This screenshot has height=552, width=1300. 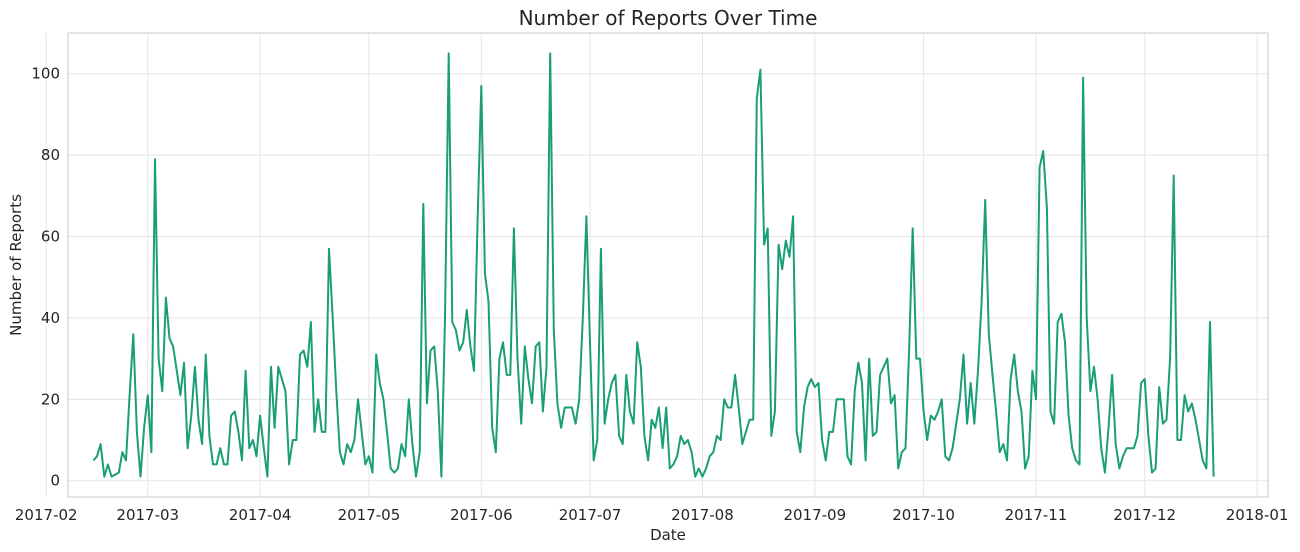 I want to click on x-tick-label: 2018-01, so click(x=1257, y=515).